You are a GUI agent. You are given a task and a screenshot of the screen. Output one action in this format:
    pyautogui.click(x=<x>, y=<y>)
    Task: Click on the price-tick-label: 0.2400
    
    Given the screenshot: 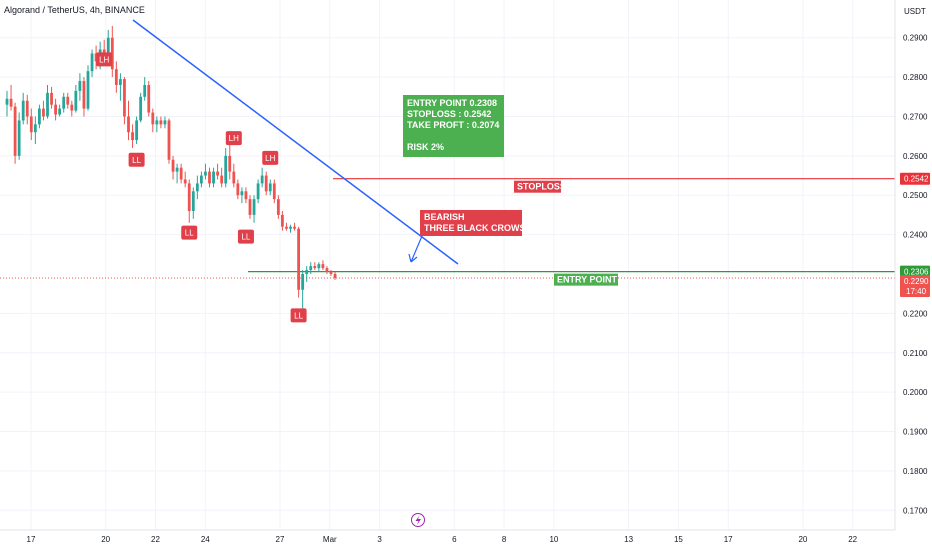 What is the action you would take?
    pyautogui.click(x=915, y=235)
    